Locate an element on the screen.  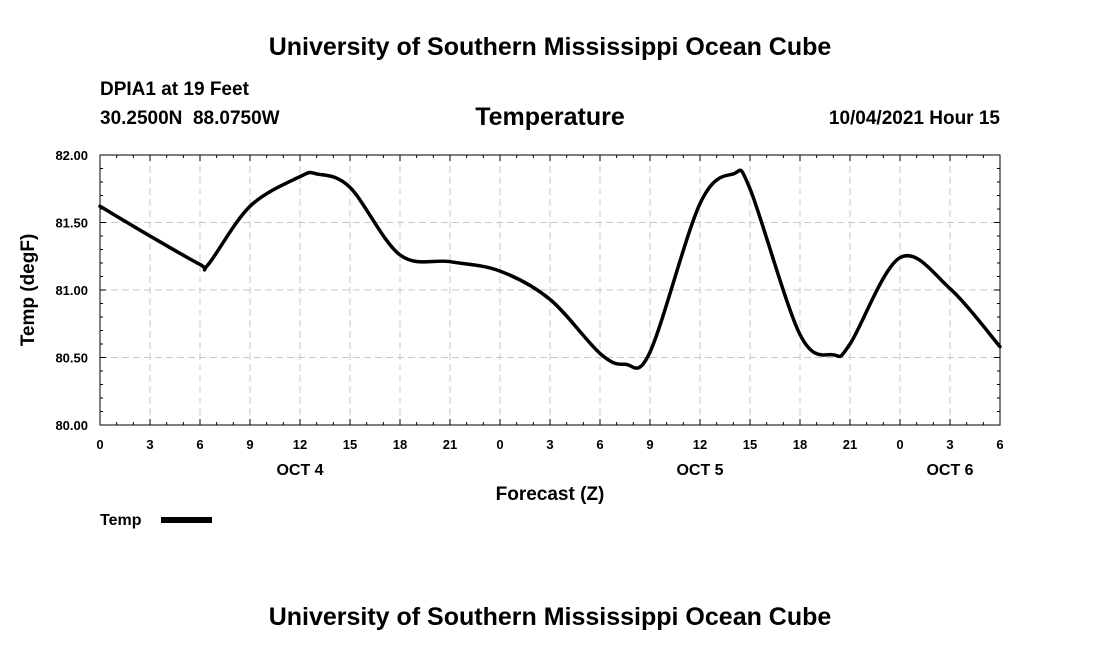
legend-swatch is located at coordinates (186, 520).